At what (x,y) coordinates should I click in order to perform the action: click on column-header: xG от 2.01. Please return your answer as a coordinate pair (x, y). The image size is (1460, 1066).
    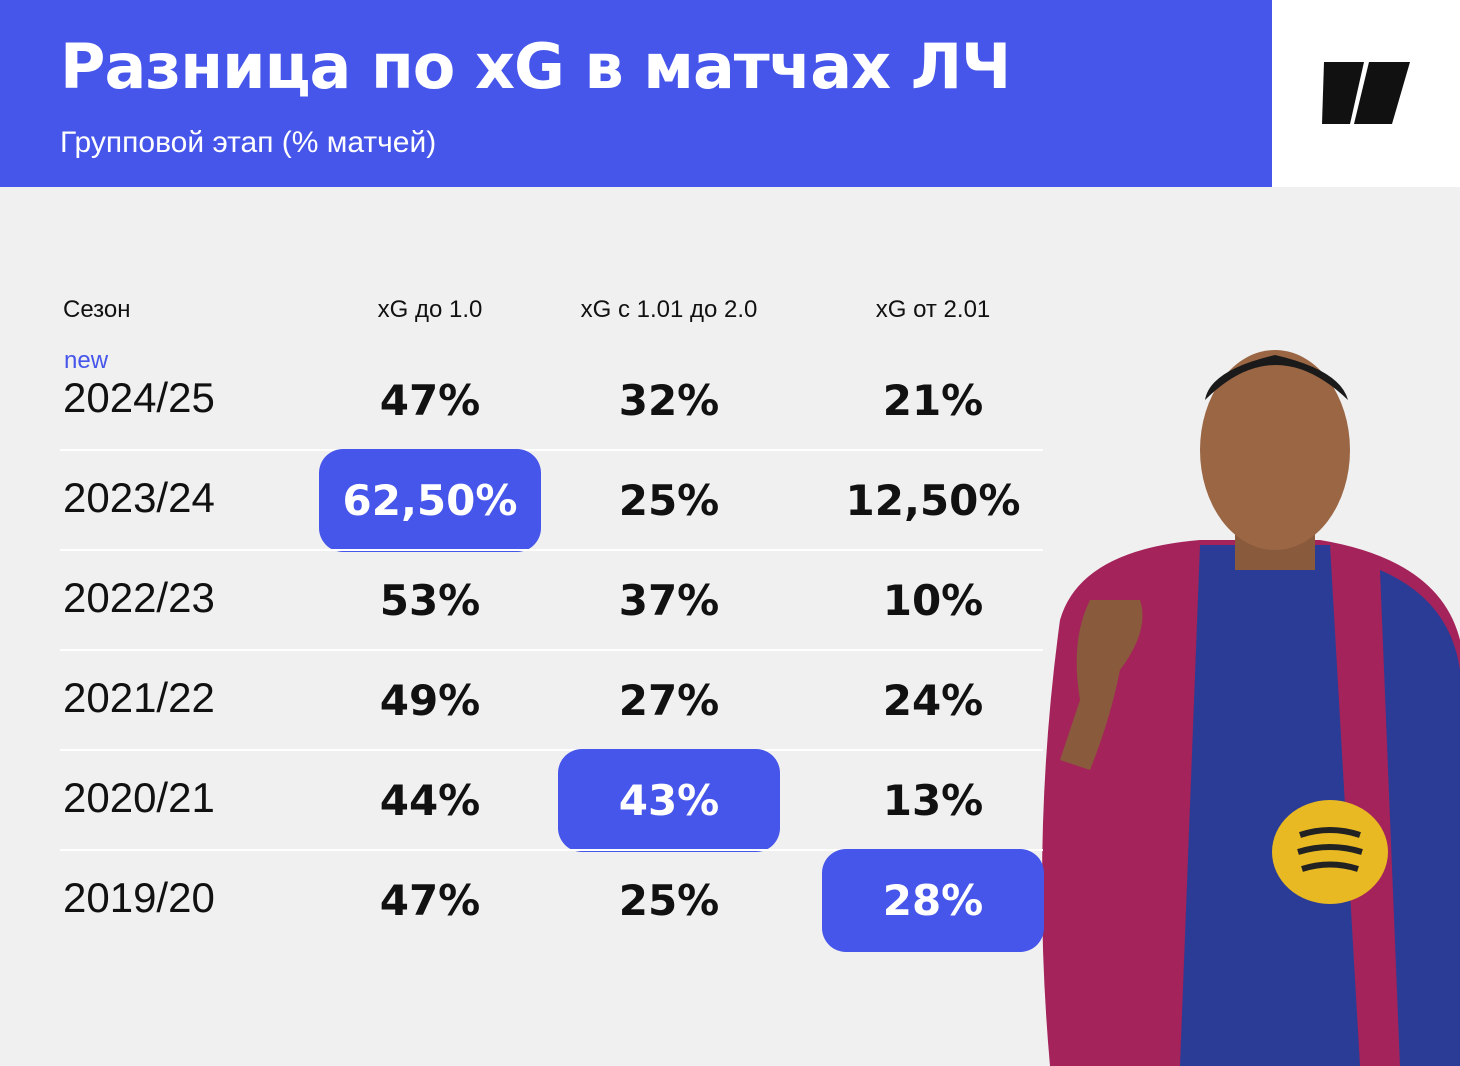
    Looking at the image, I should click on (933, 309).